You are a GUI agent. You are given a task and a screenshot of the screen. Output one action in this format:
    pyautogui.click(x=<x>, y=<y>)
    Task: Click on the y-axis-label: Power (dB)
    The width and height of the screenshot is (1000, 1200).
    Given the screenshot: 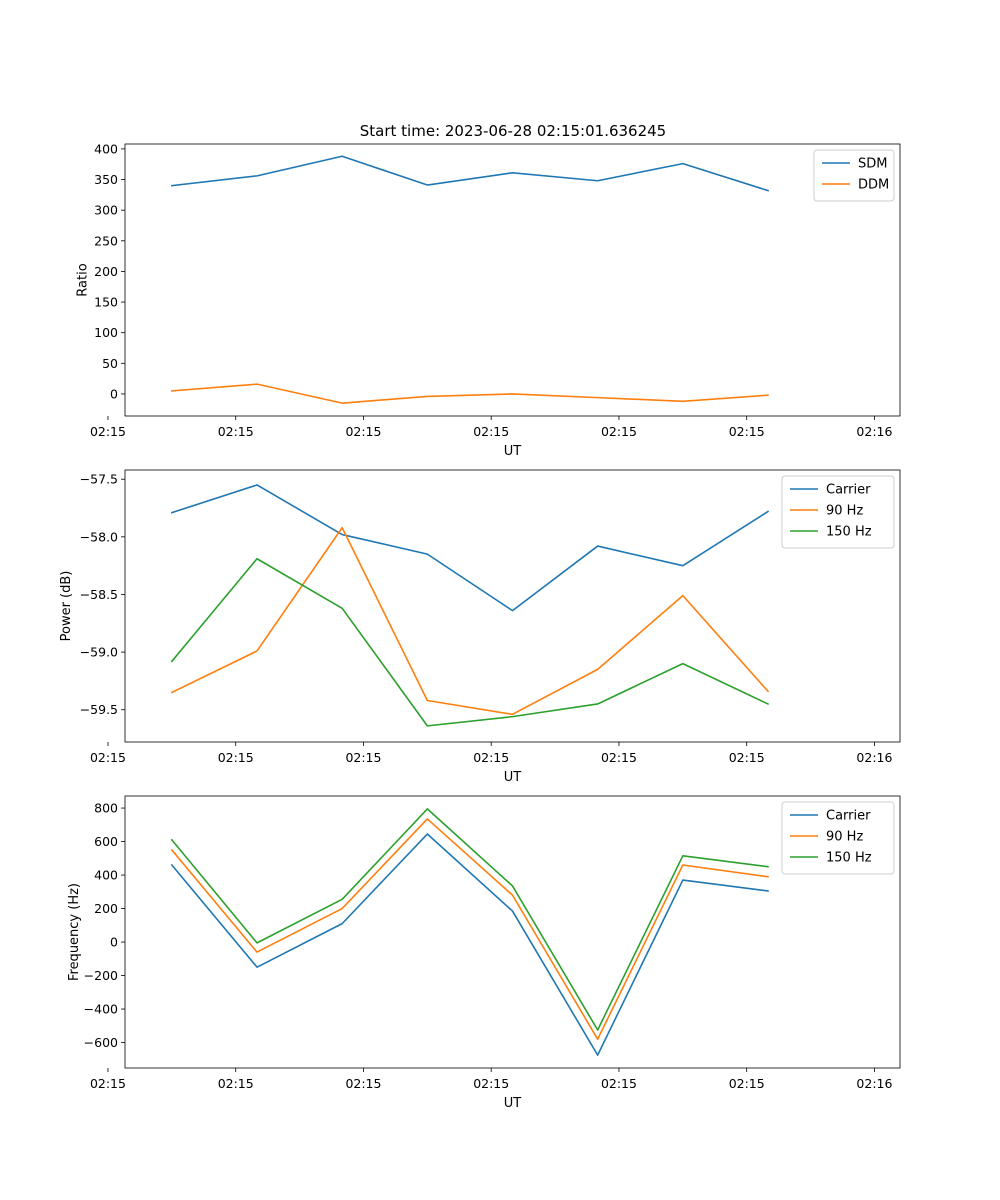 What is the action you would take?
    pyautogui.click(x=66, y=606)
    